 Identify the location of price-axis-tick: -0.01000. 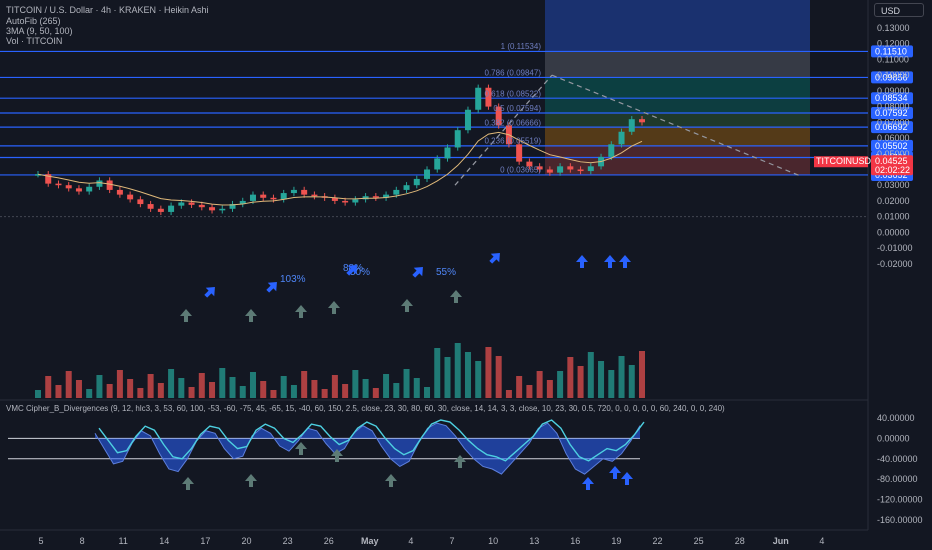
(895, 248).